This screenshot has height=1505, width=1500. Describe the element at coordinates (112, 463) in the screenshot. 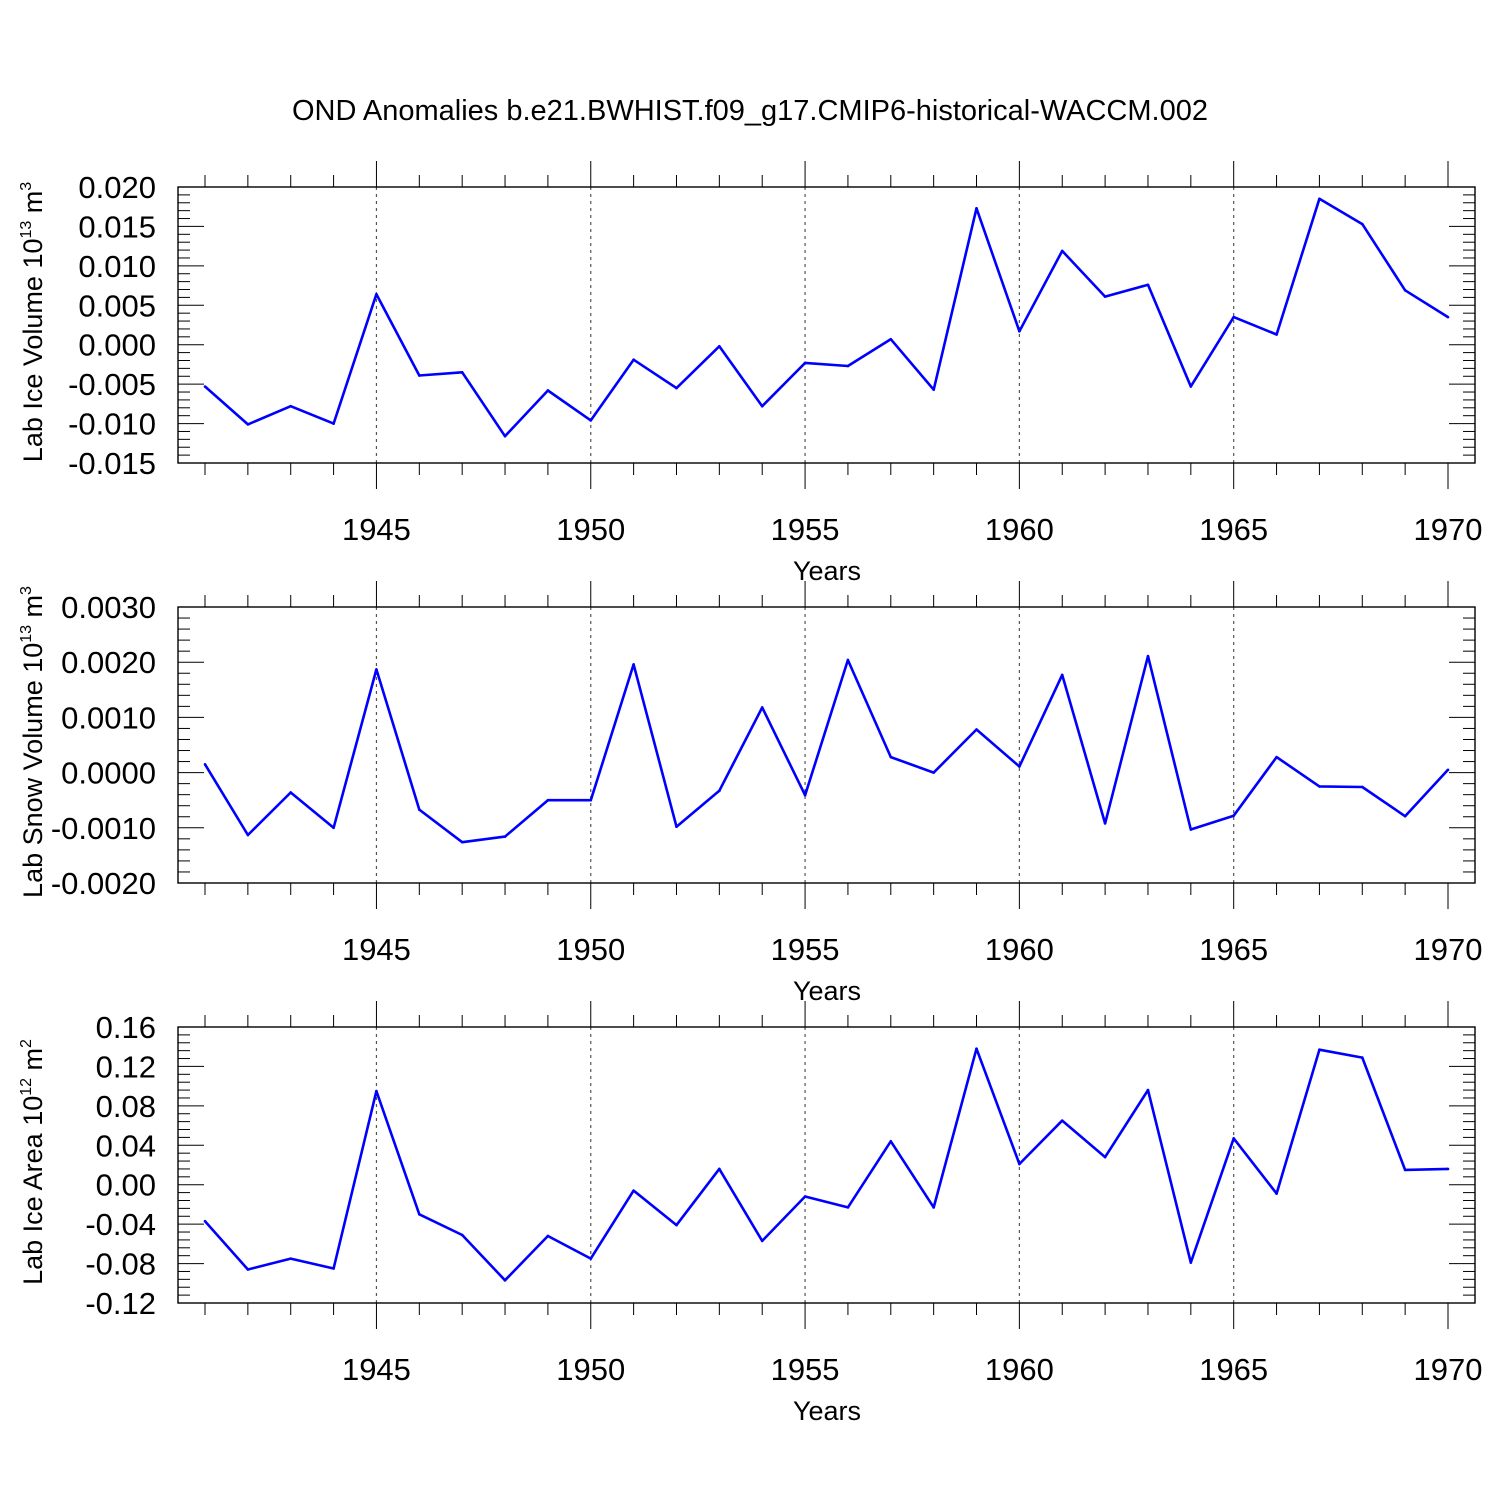

I see `y-tick-label: -0.015` at that location.